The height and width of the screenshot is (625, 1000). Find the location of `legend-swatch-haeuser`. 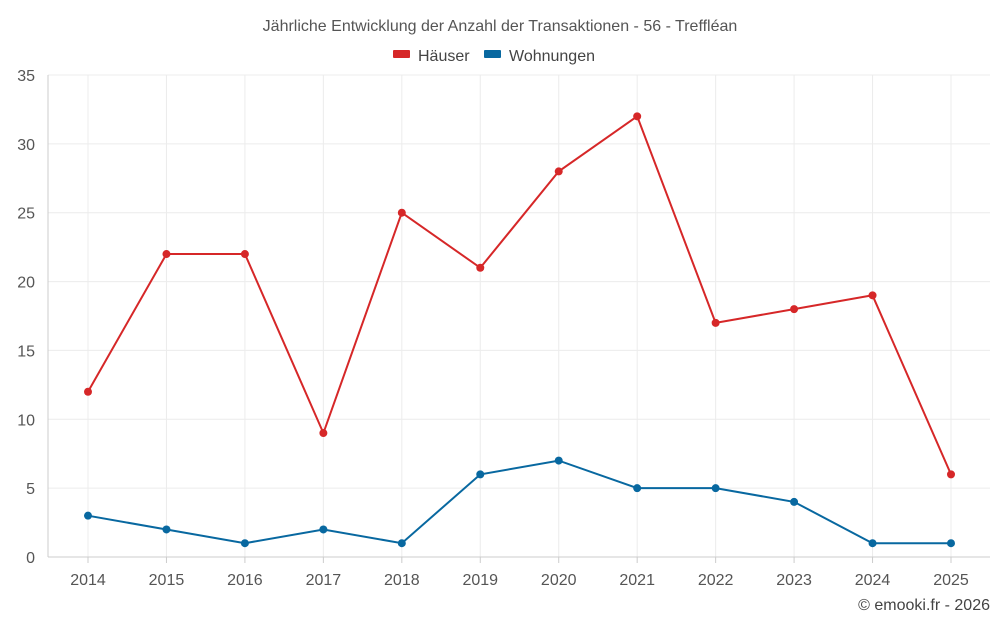

legend-swatch-haeuser is located at coordinates (401, 54).